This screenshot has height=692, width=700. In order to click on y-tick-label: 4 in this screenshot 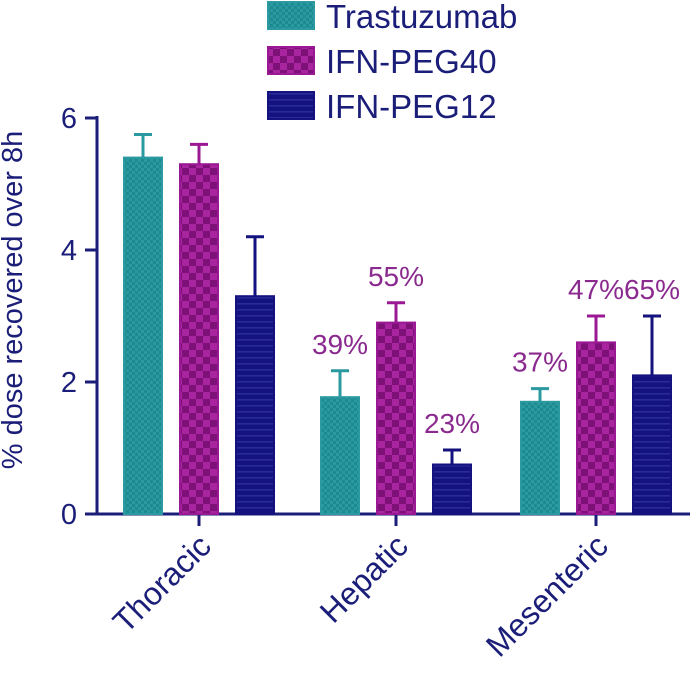, I will do `click(69, 251)`.